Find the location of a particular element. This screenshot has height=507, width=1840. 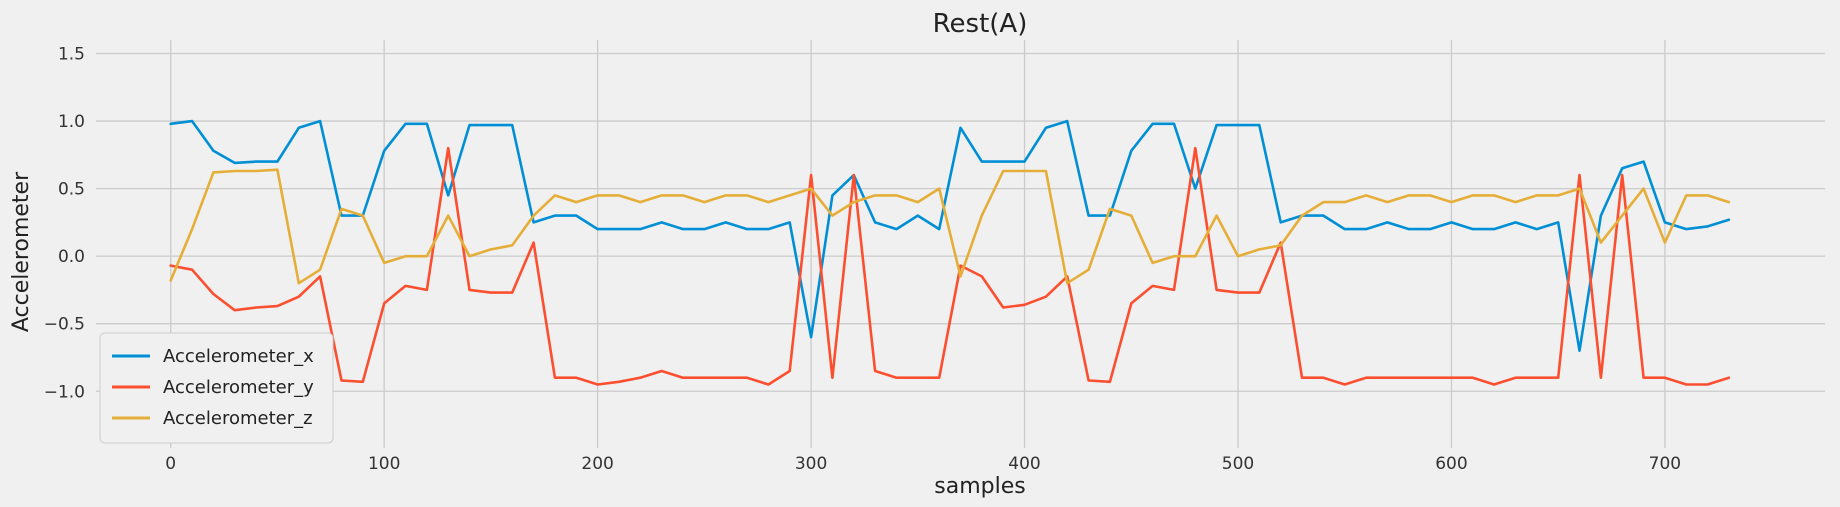

y-tick-labels: −1.0 −0.5 0.0 0.5 1.0 1.5 is located at coordinates (64, 224).